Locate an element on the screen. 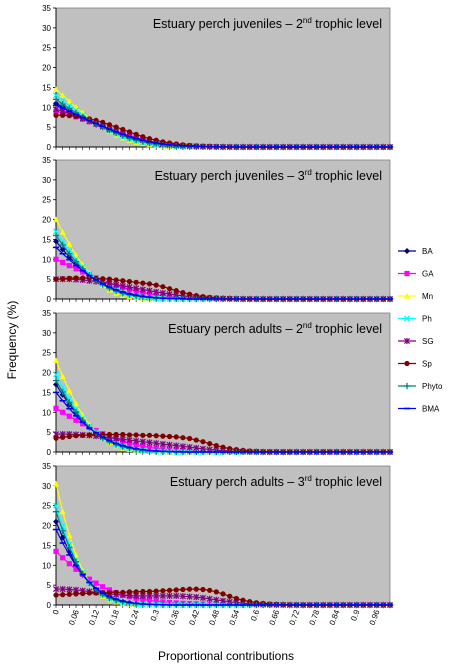 This screenshot has height=668, width=452. panel-title-main: Estuary perch adults – 3 is located at coordinates (237, 482).